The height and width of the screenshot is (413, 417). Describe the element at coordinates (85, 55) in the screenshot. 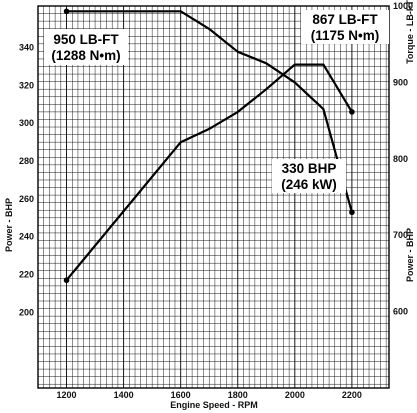

I see `peak-torque-label-nm: (1288 N•m)` at that location.